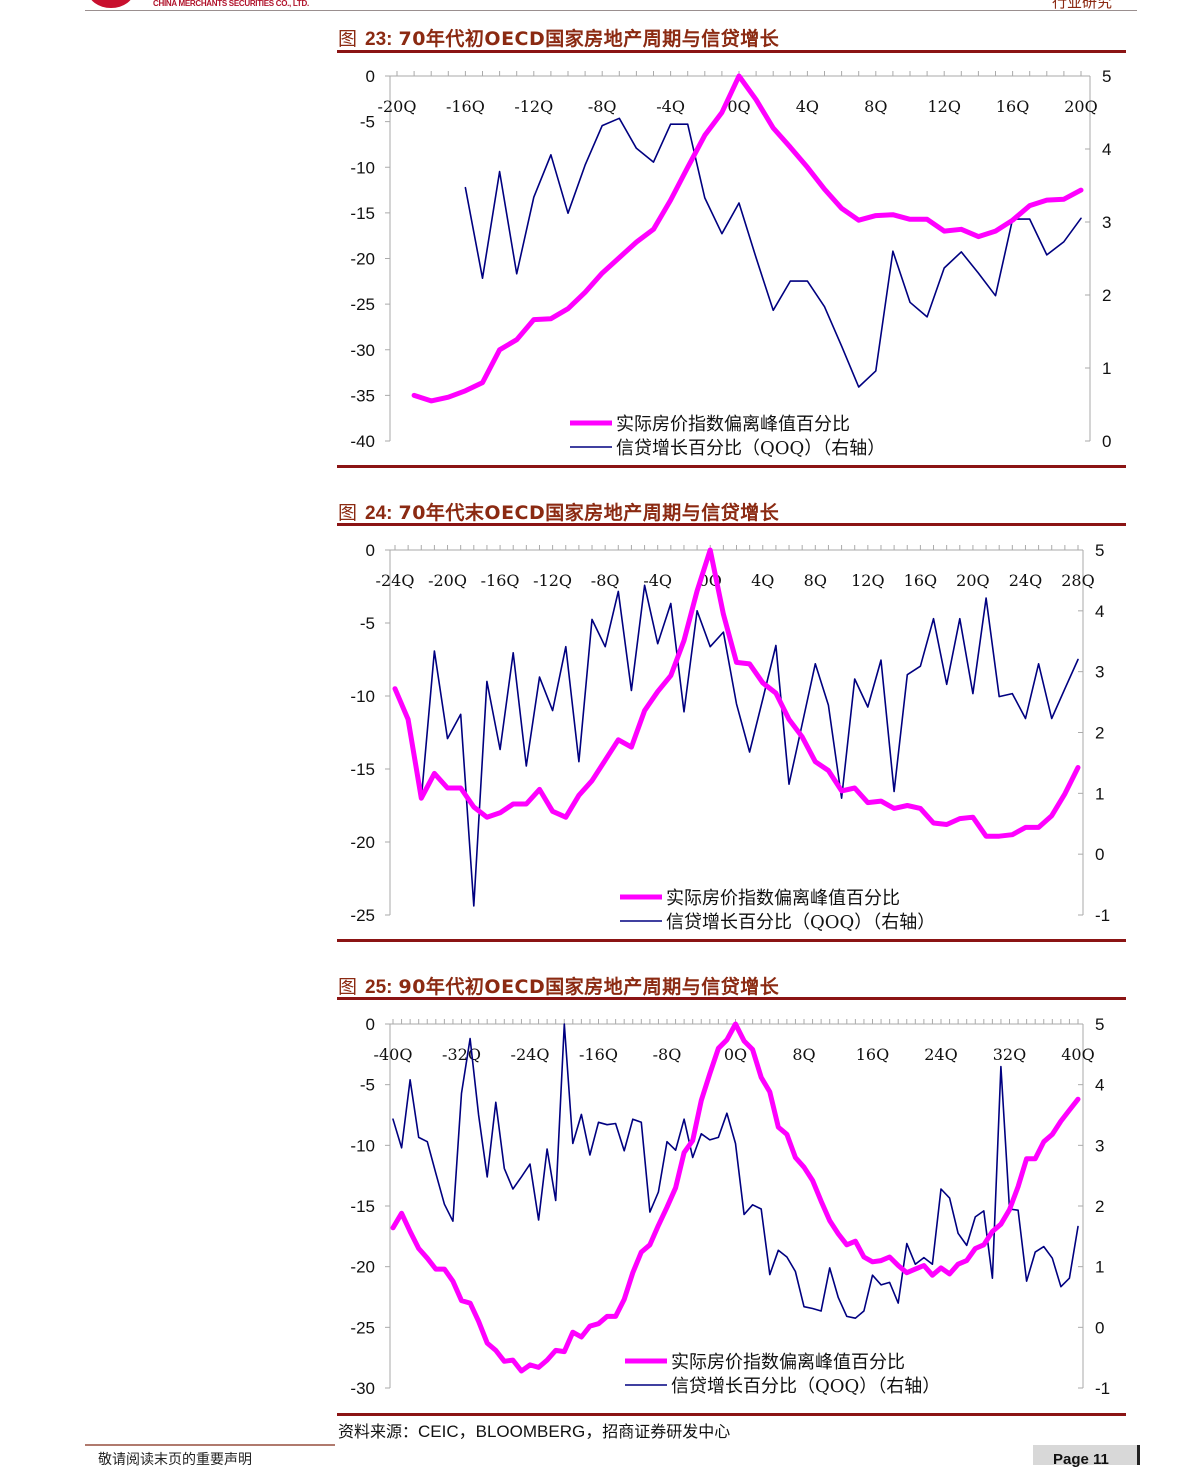 The width and height of the screenshot is (1190, 1469). Describe the element at coordinates (1081, 1459) in the screenshot. I see `page-number: Page 11` at that location.